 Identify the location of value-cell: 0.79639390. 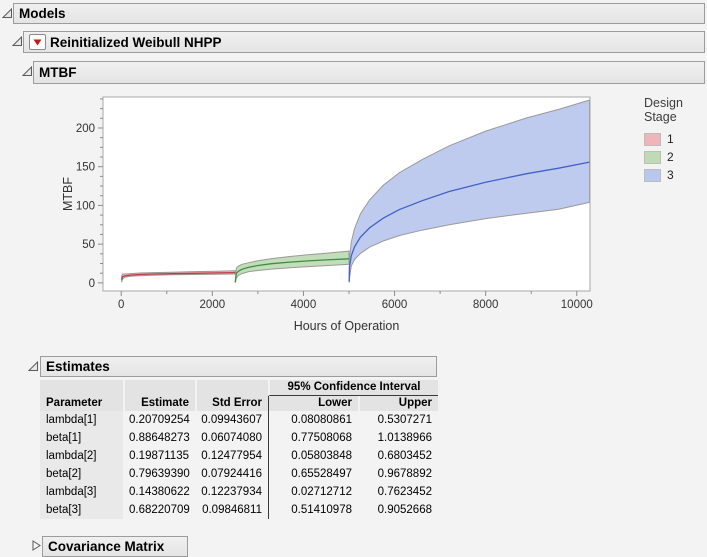
(159, 473).